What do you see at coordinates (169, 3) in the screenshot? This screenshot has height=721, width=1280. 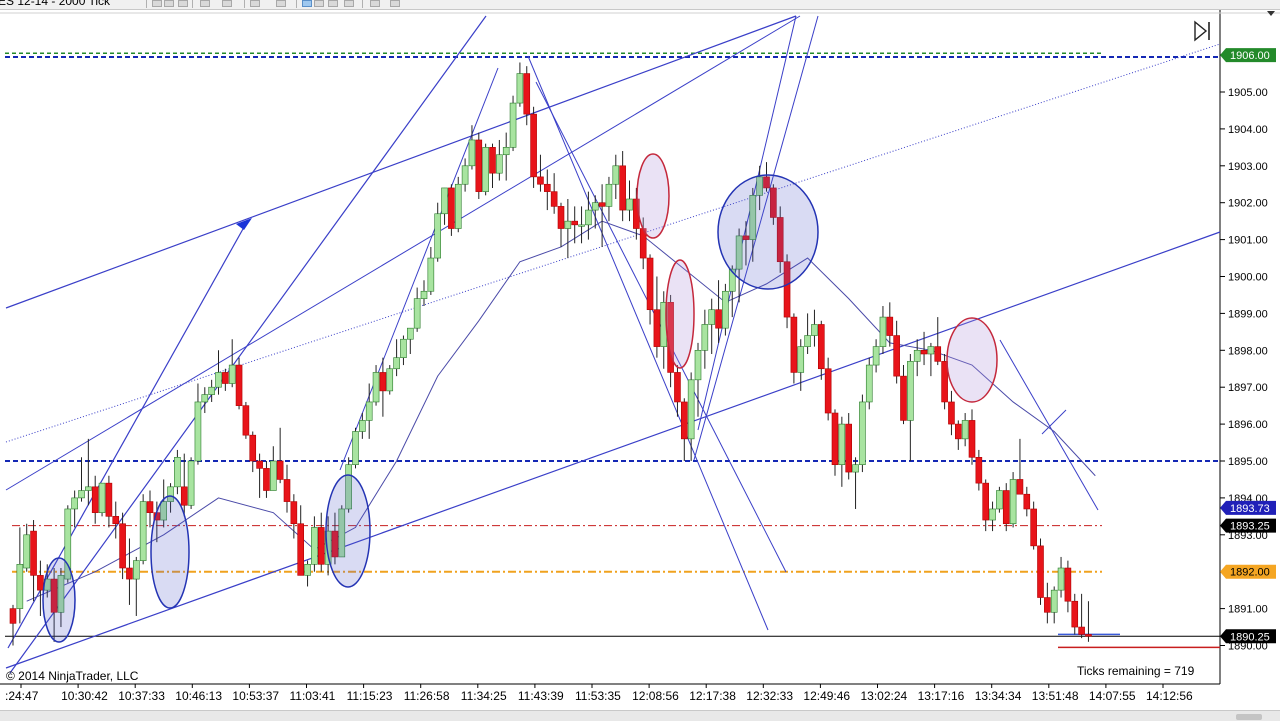 I see `draw-tool-icon` at bounding box center [169, 3].